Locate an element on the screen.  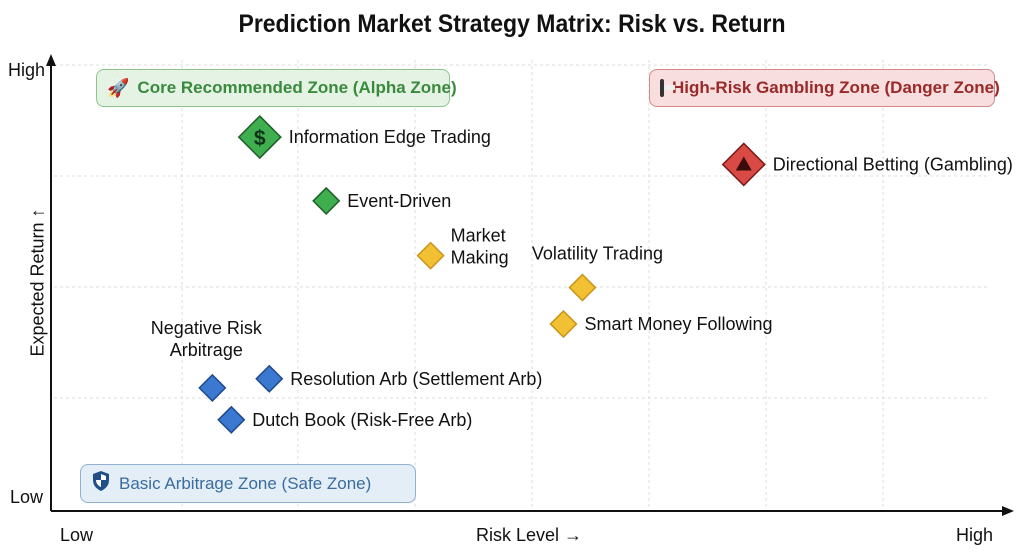
x-axis-arrow is located at coordinates (1008, 511).